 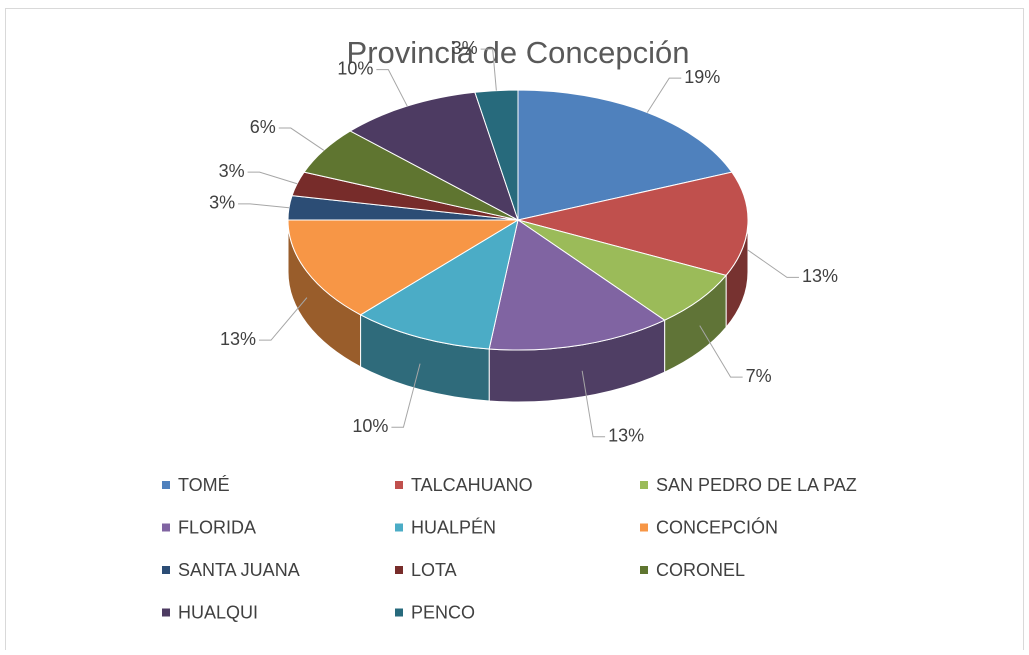 What do you see at coordinates (472, 485) in the screenshot?
I see `legend-label: TALCAHUANO` at bounding box center [472, 485].